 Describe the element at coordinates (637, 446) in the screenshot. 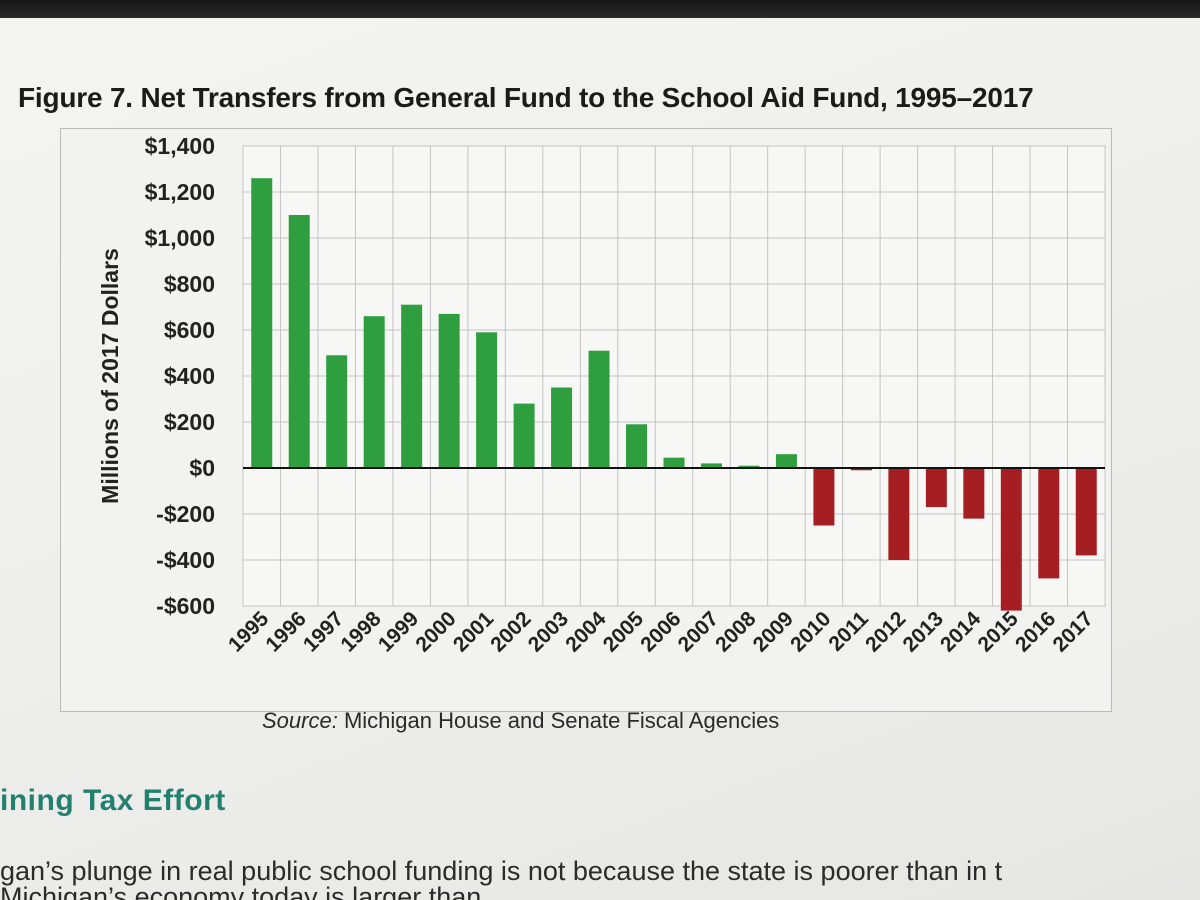

I see `bar-2005` at that location.